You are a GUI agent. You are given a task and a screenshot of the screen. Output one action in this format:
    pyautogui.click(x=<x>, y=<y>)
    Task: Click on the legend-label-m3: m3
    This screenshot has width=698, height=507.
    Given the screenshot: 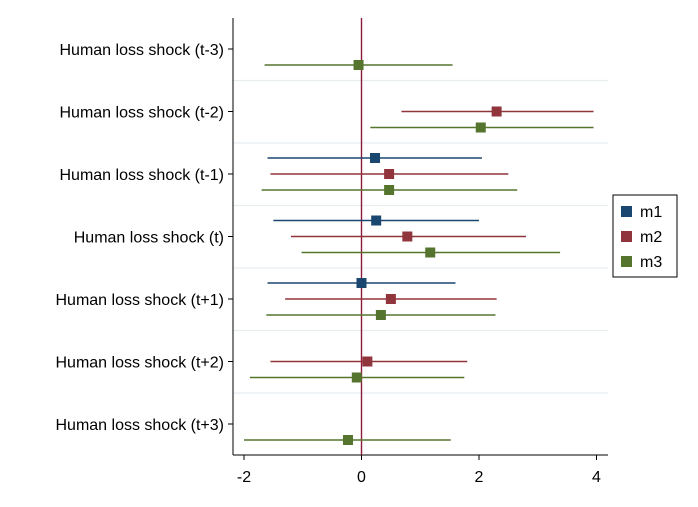 What is the action you would take?
    pyautogui.click(x=651, y=262)
    